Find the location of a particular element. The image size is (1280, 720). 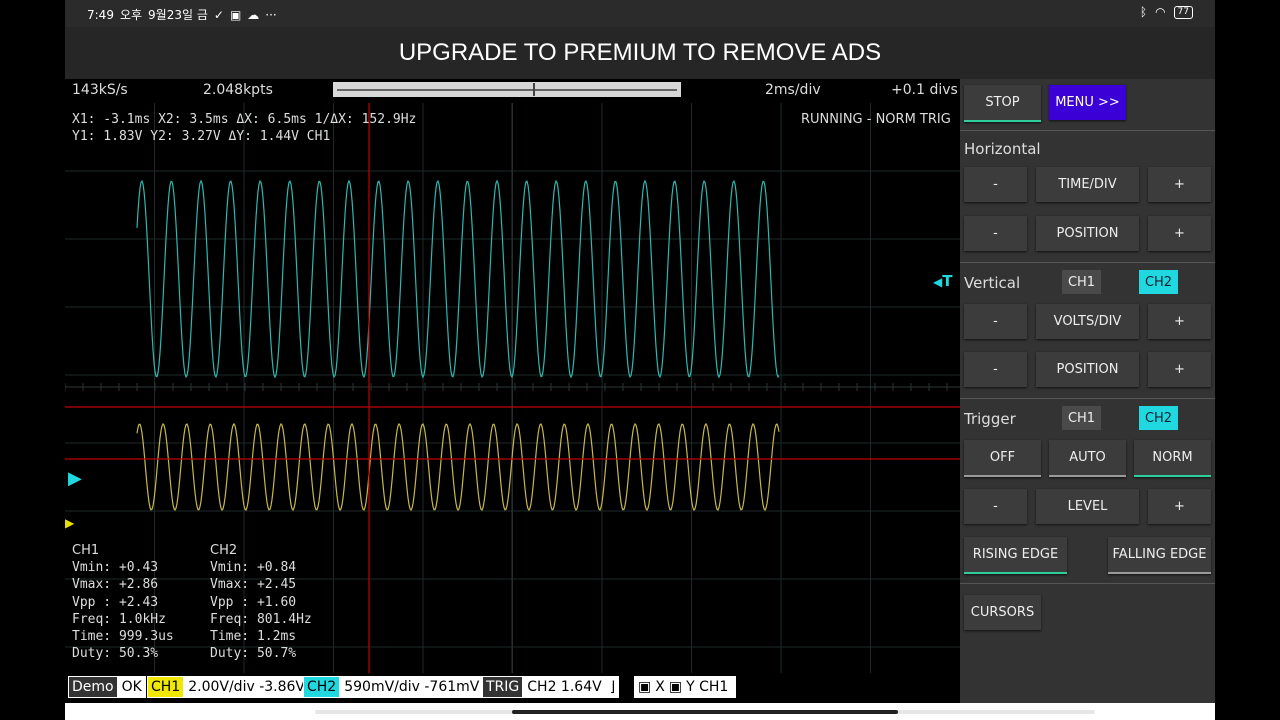

clock-time: 7:49 is located at coordinates (100, 14).